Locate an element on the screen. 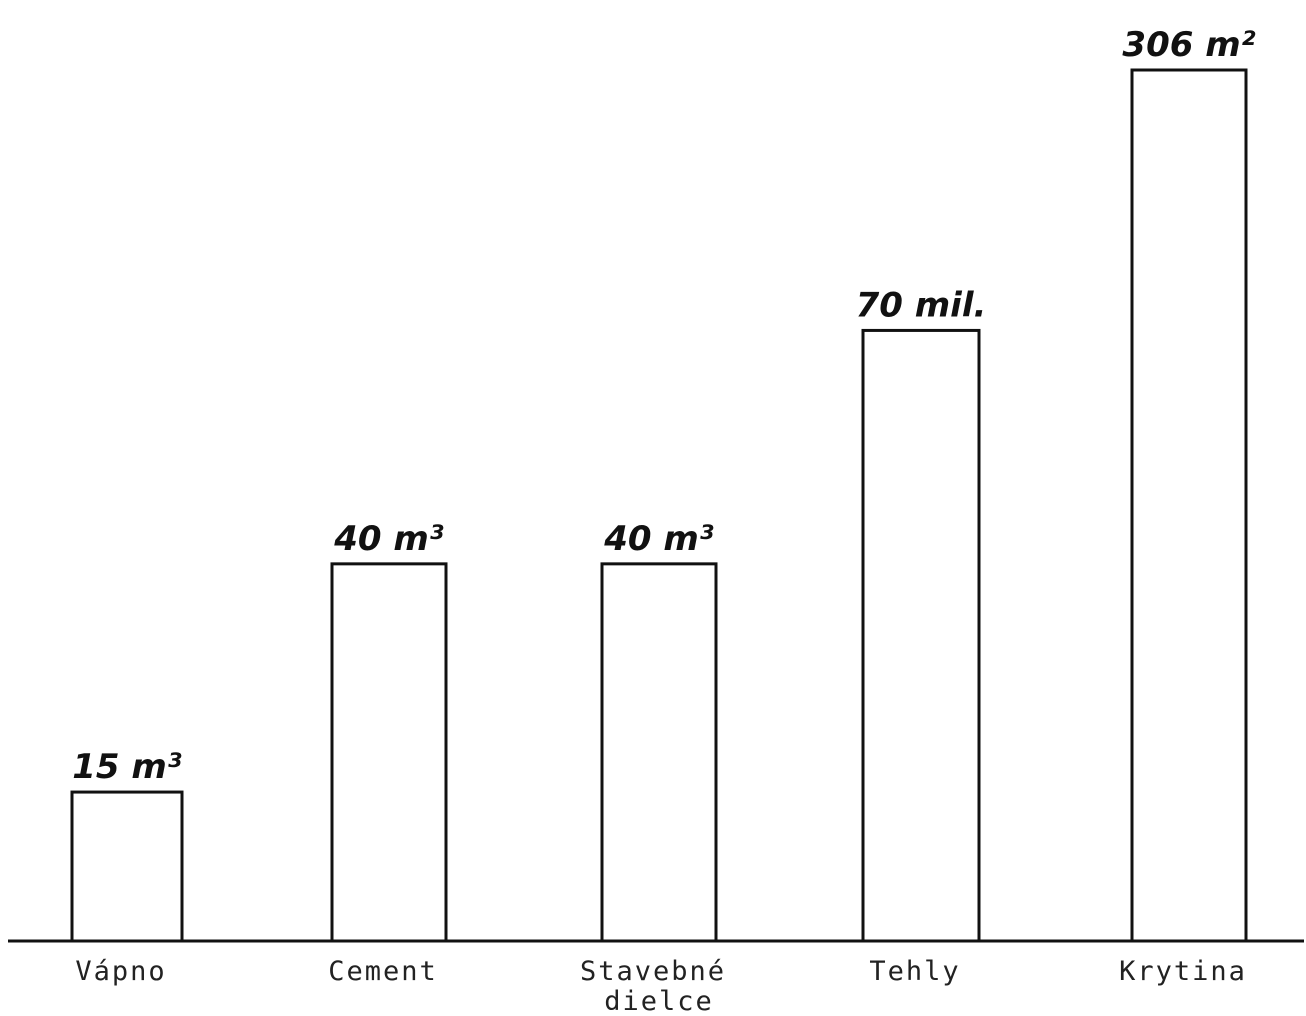 The height and width of the screenshot is (1016, 1306). category-label-line: dielce is located at coordinates (659, 1001).